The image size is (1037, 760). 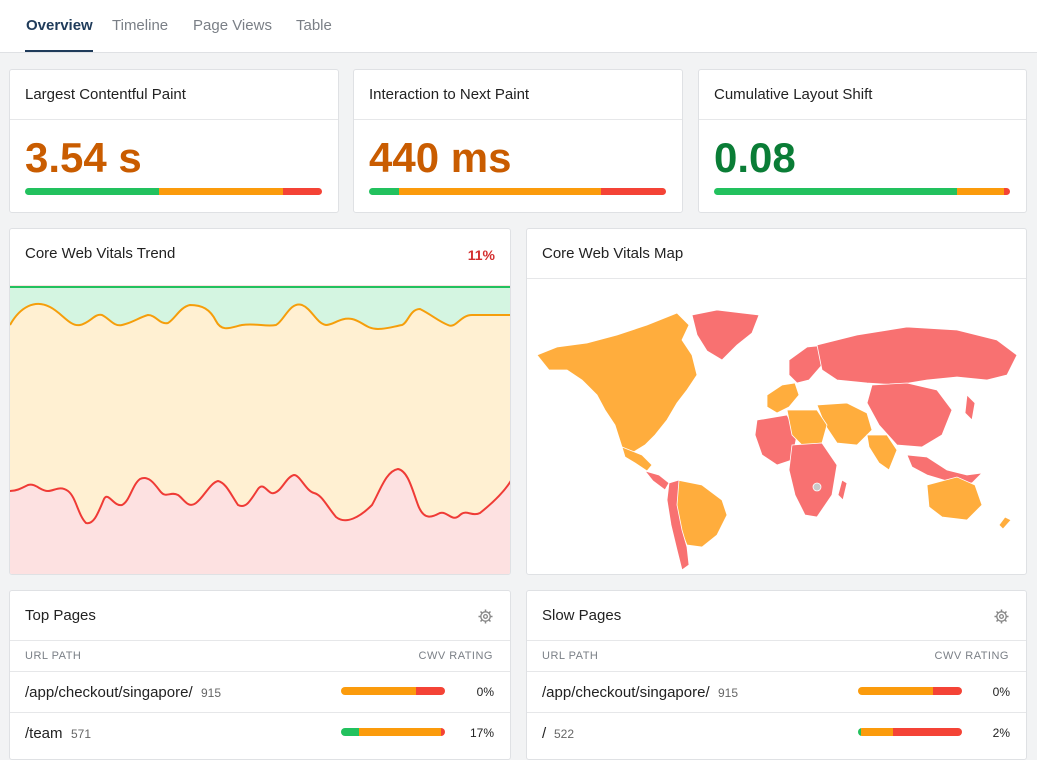 I want to click on good-percent: 2%, so click(x=1001, y=733).